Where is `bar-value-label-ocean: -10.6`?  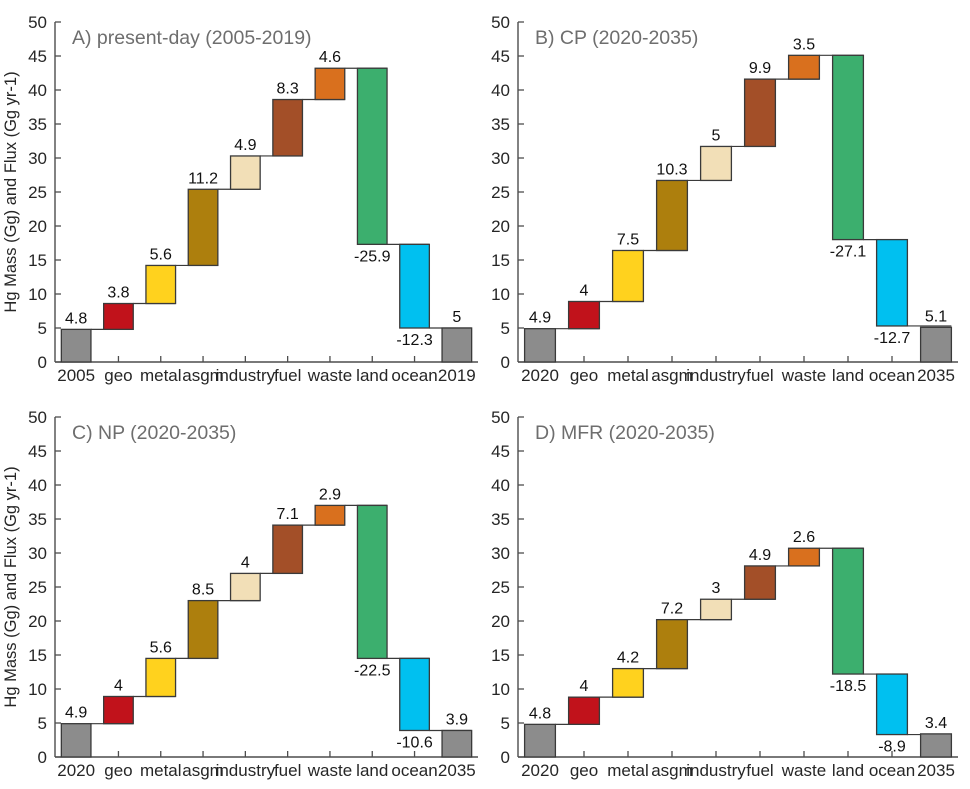
bar-value-label-ocean: -10.6 is located at coordinates (414, 742).